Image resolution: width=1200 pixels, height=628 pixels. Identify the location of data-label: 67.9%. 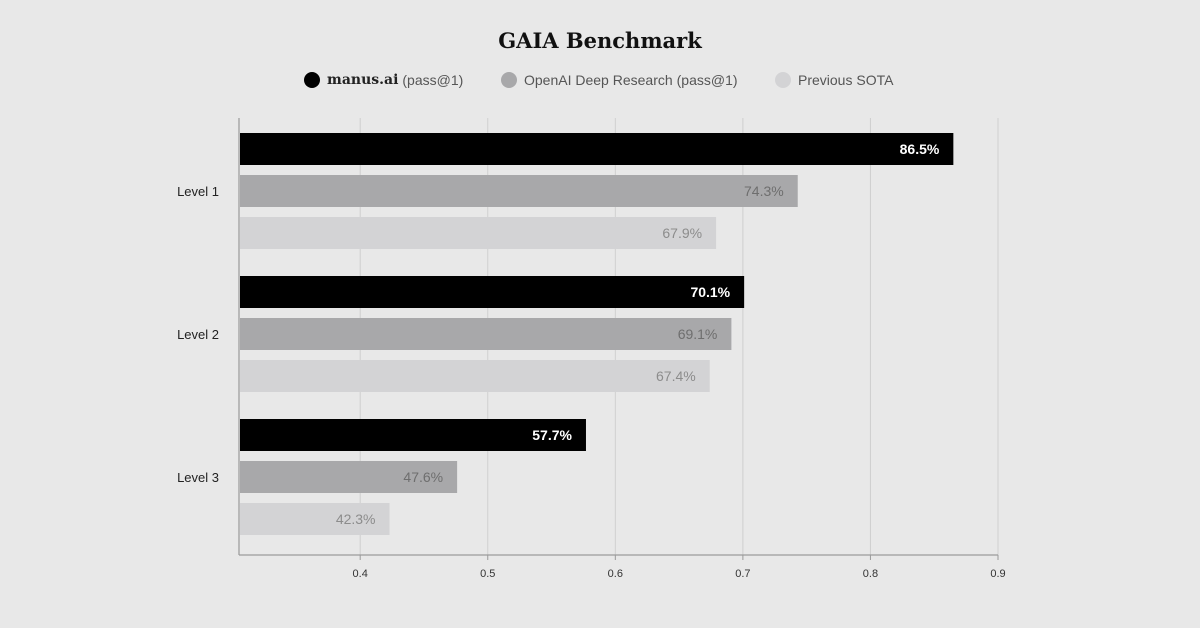
(682, 233).